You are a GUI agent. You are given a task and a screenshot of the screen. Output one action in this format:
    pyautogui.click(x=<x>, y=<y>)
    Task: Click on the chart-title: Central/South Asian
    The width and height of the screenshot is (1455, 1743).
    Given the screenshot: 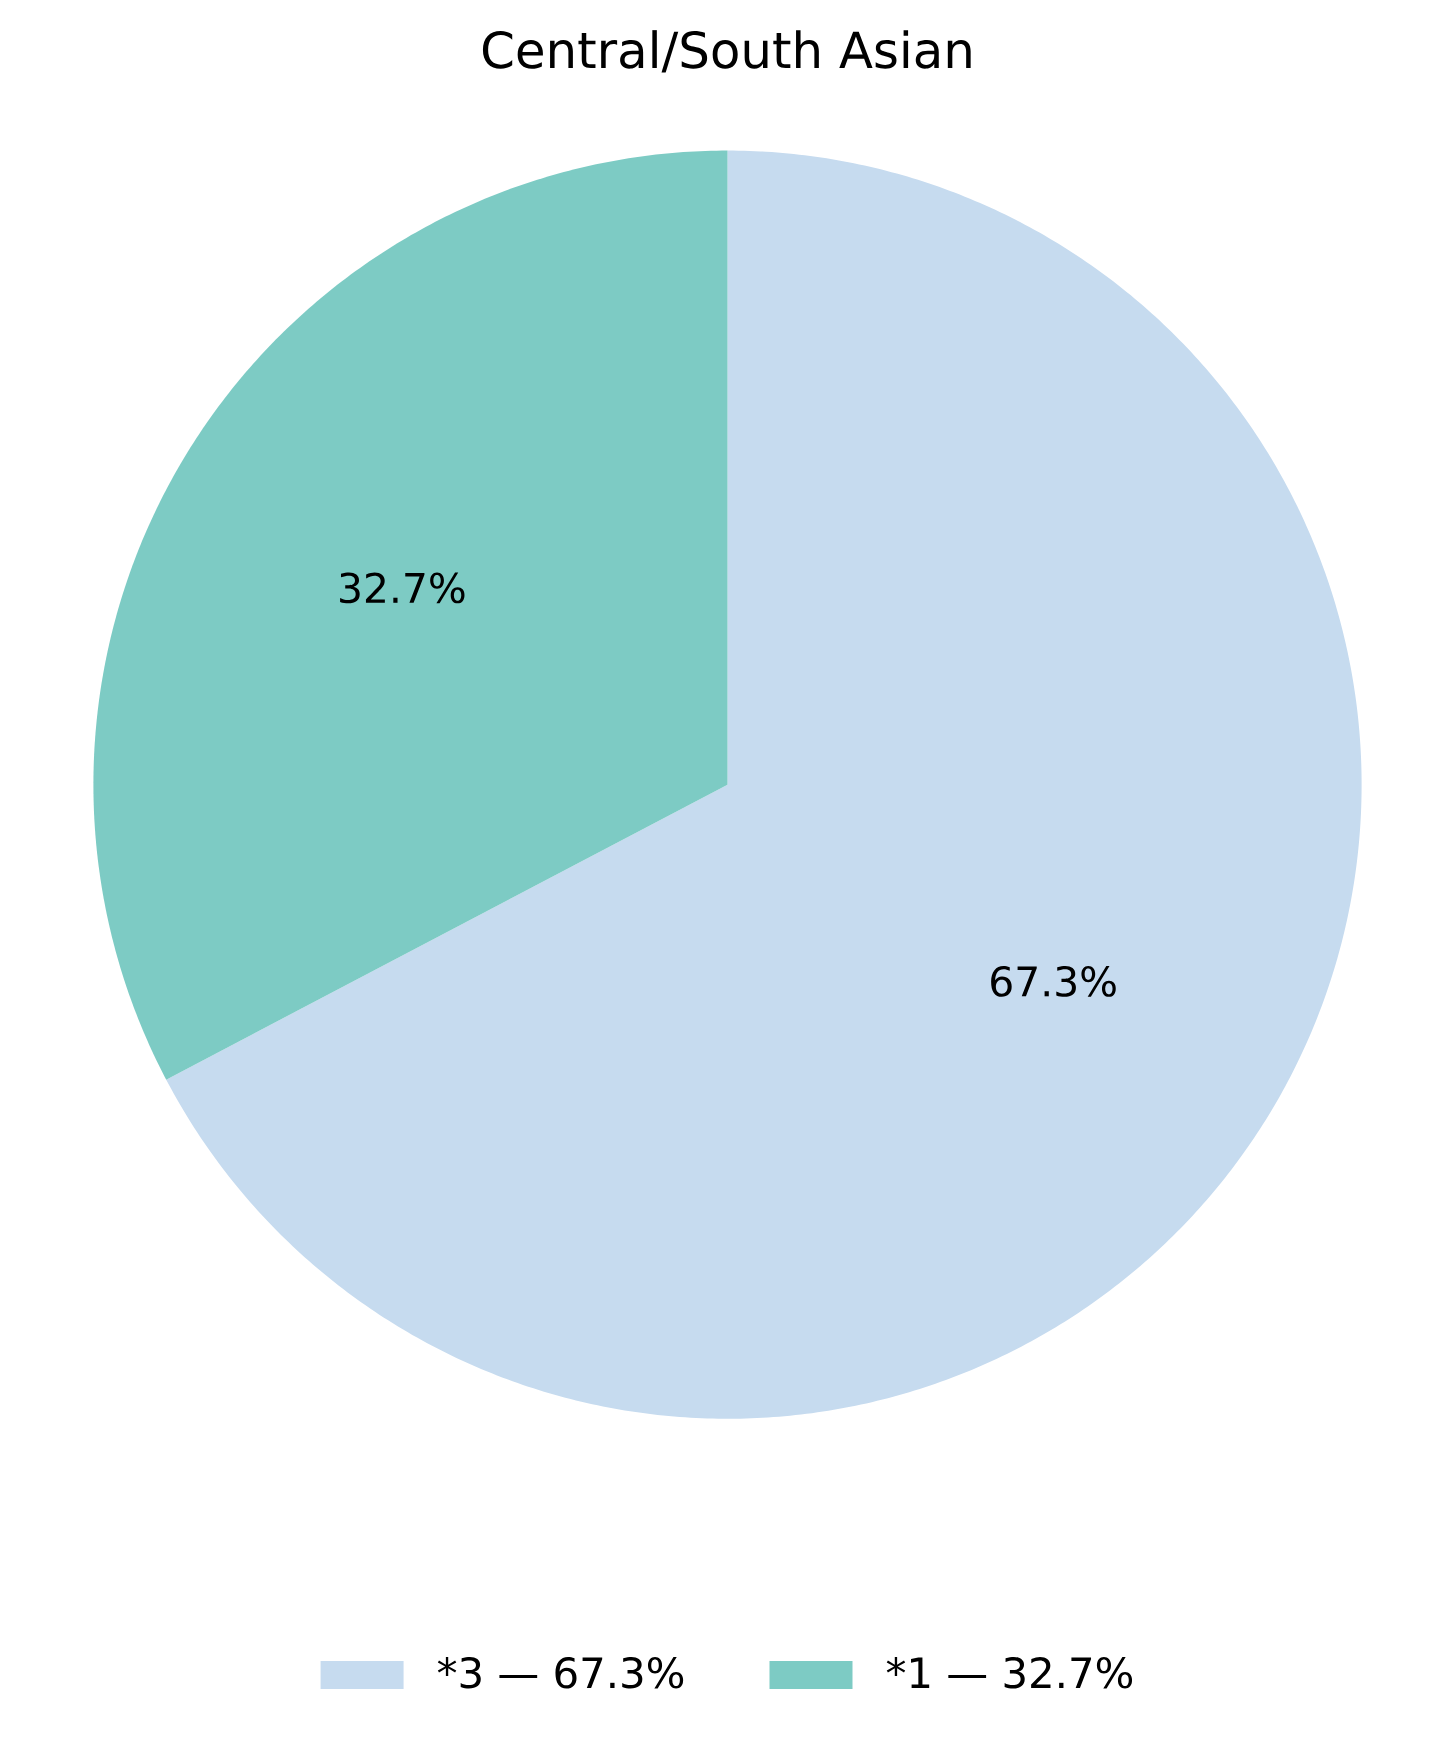 What is the action you would take?
    pyautogui.click(x=726, y=51)
    